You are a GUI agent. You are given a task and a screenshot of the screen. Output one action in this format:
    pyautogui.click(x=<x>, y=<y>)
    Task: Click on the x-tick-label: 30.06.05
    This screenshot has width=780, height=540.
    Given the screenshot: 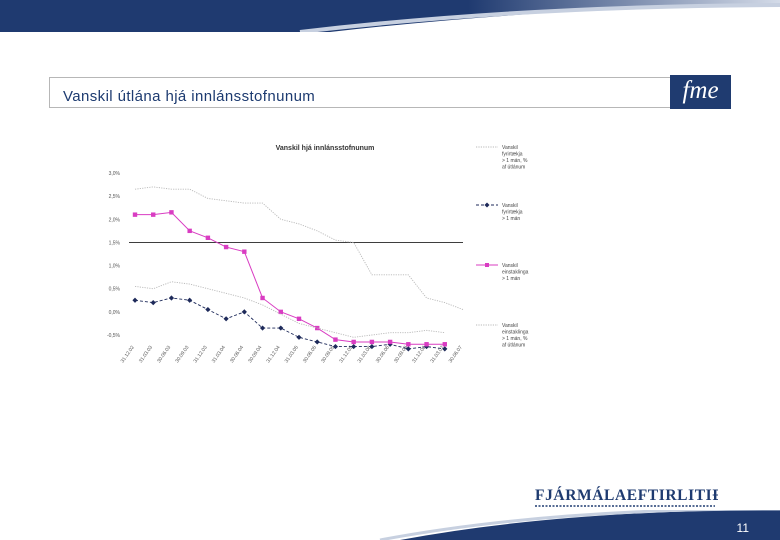 What is the action you would take?
    pyautogui.click(x=310, y=355)
    